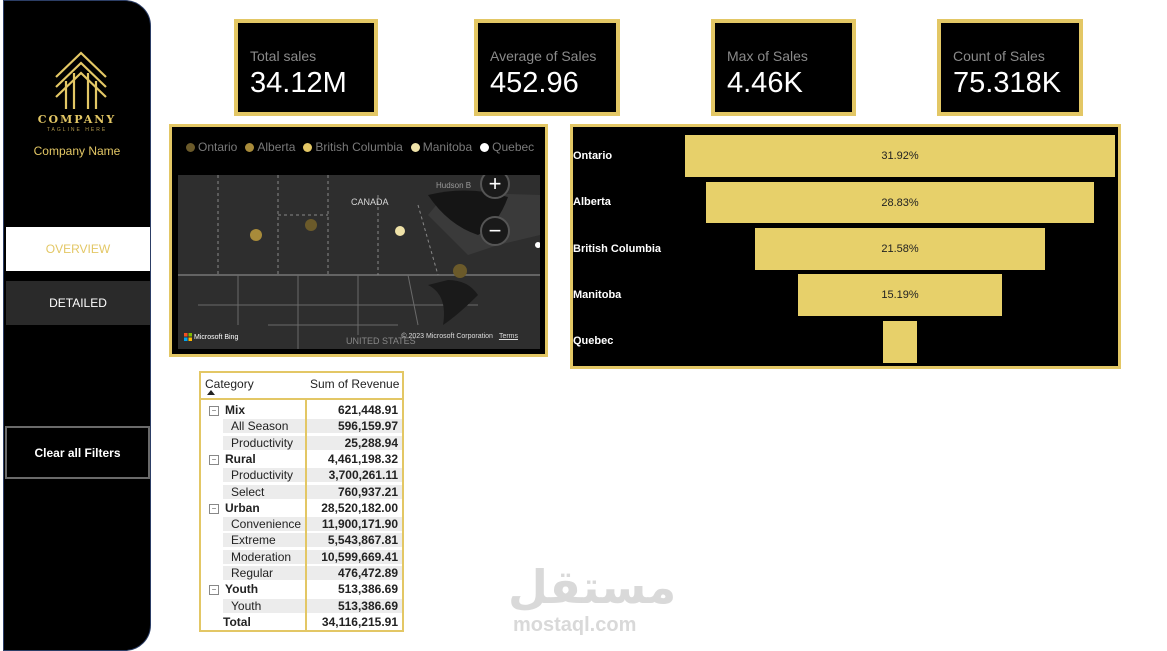 This screenshot has height=651, width=1167. What do you see at coordinates (543, 56) in the screenshot?
I see `kpi-label: Average of Sales` at bounding box center [543, 56].